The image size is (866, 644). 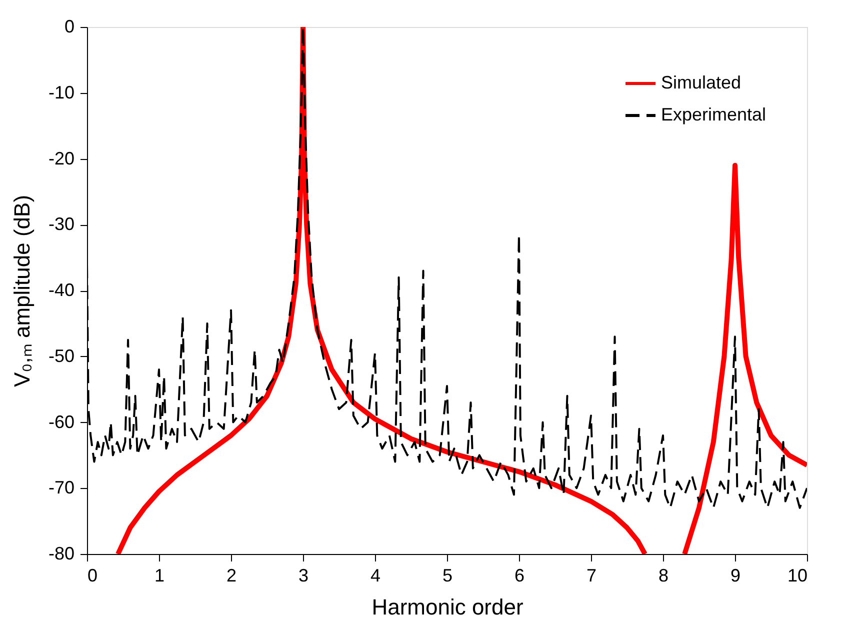 I want to click on y-tick-label: 0, so click(x=69, y=26).